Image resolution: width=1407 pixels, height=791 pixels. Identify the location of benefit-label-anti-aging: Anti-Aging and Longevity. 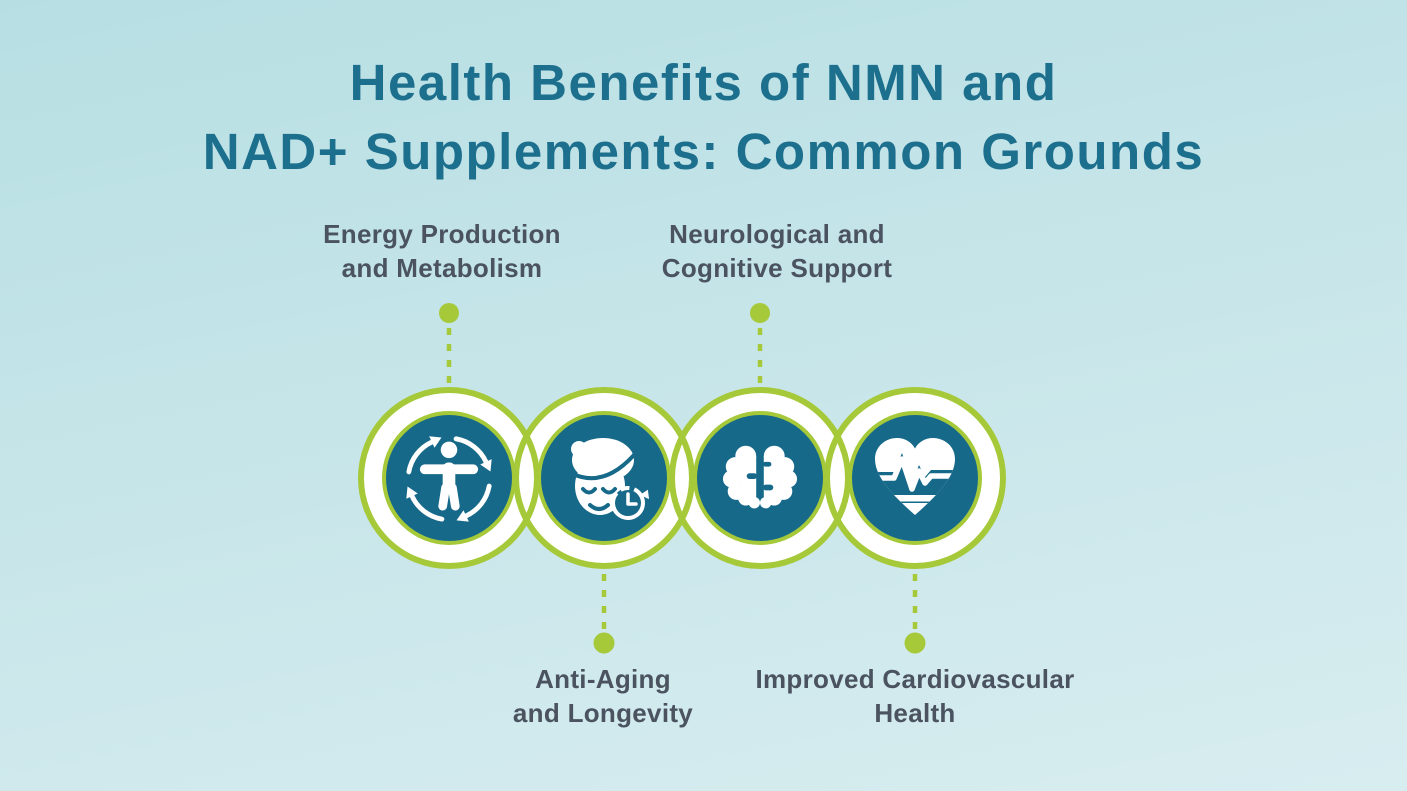
(603, 697).